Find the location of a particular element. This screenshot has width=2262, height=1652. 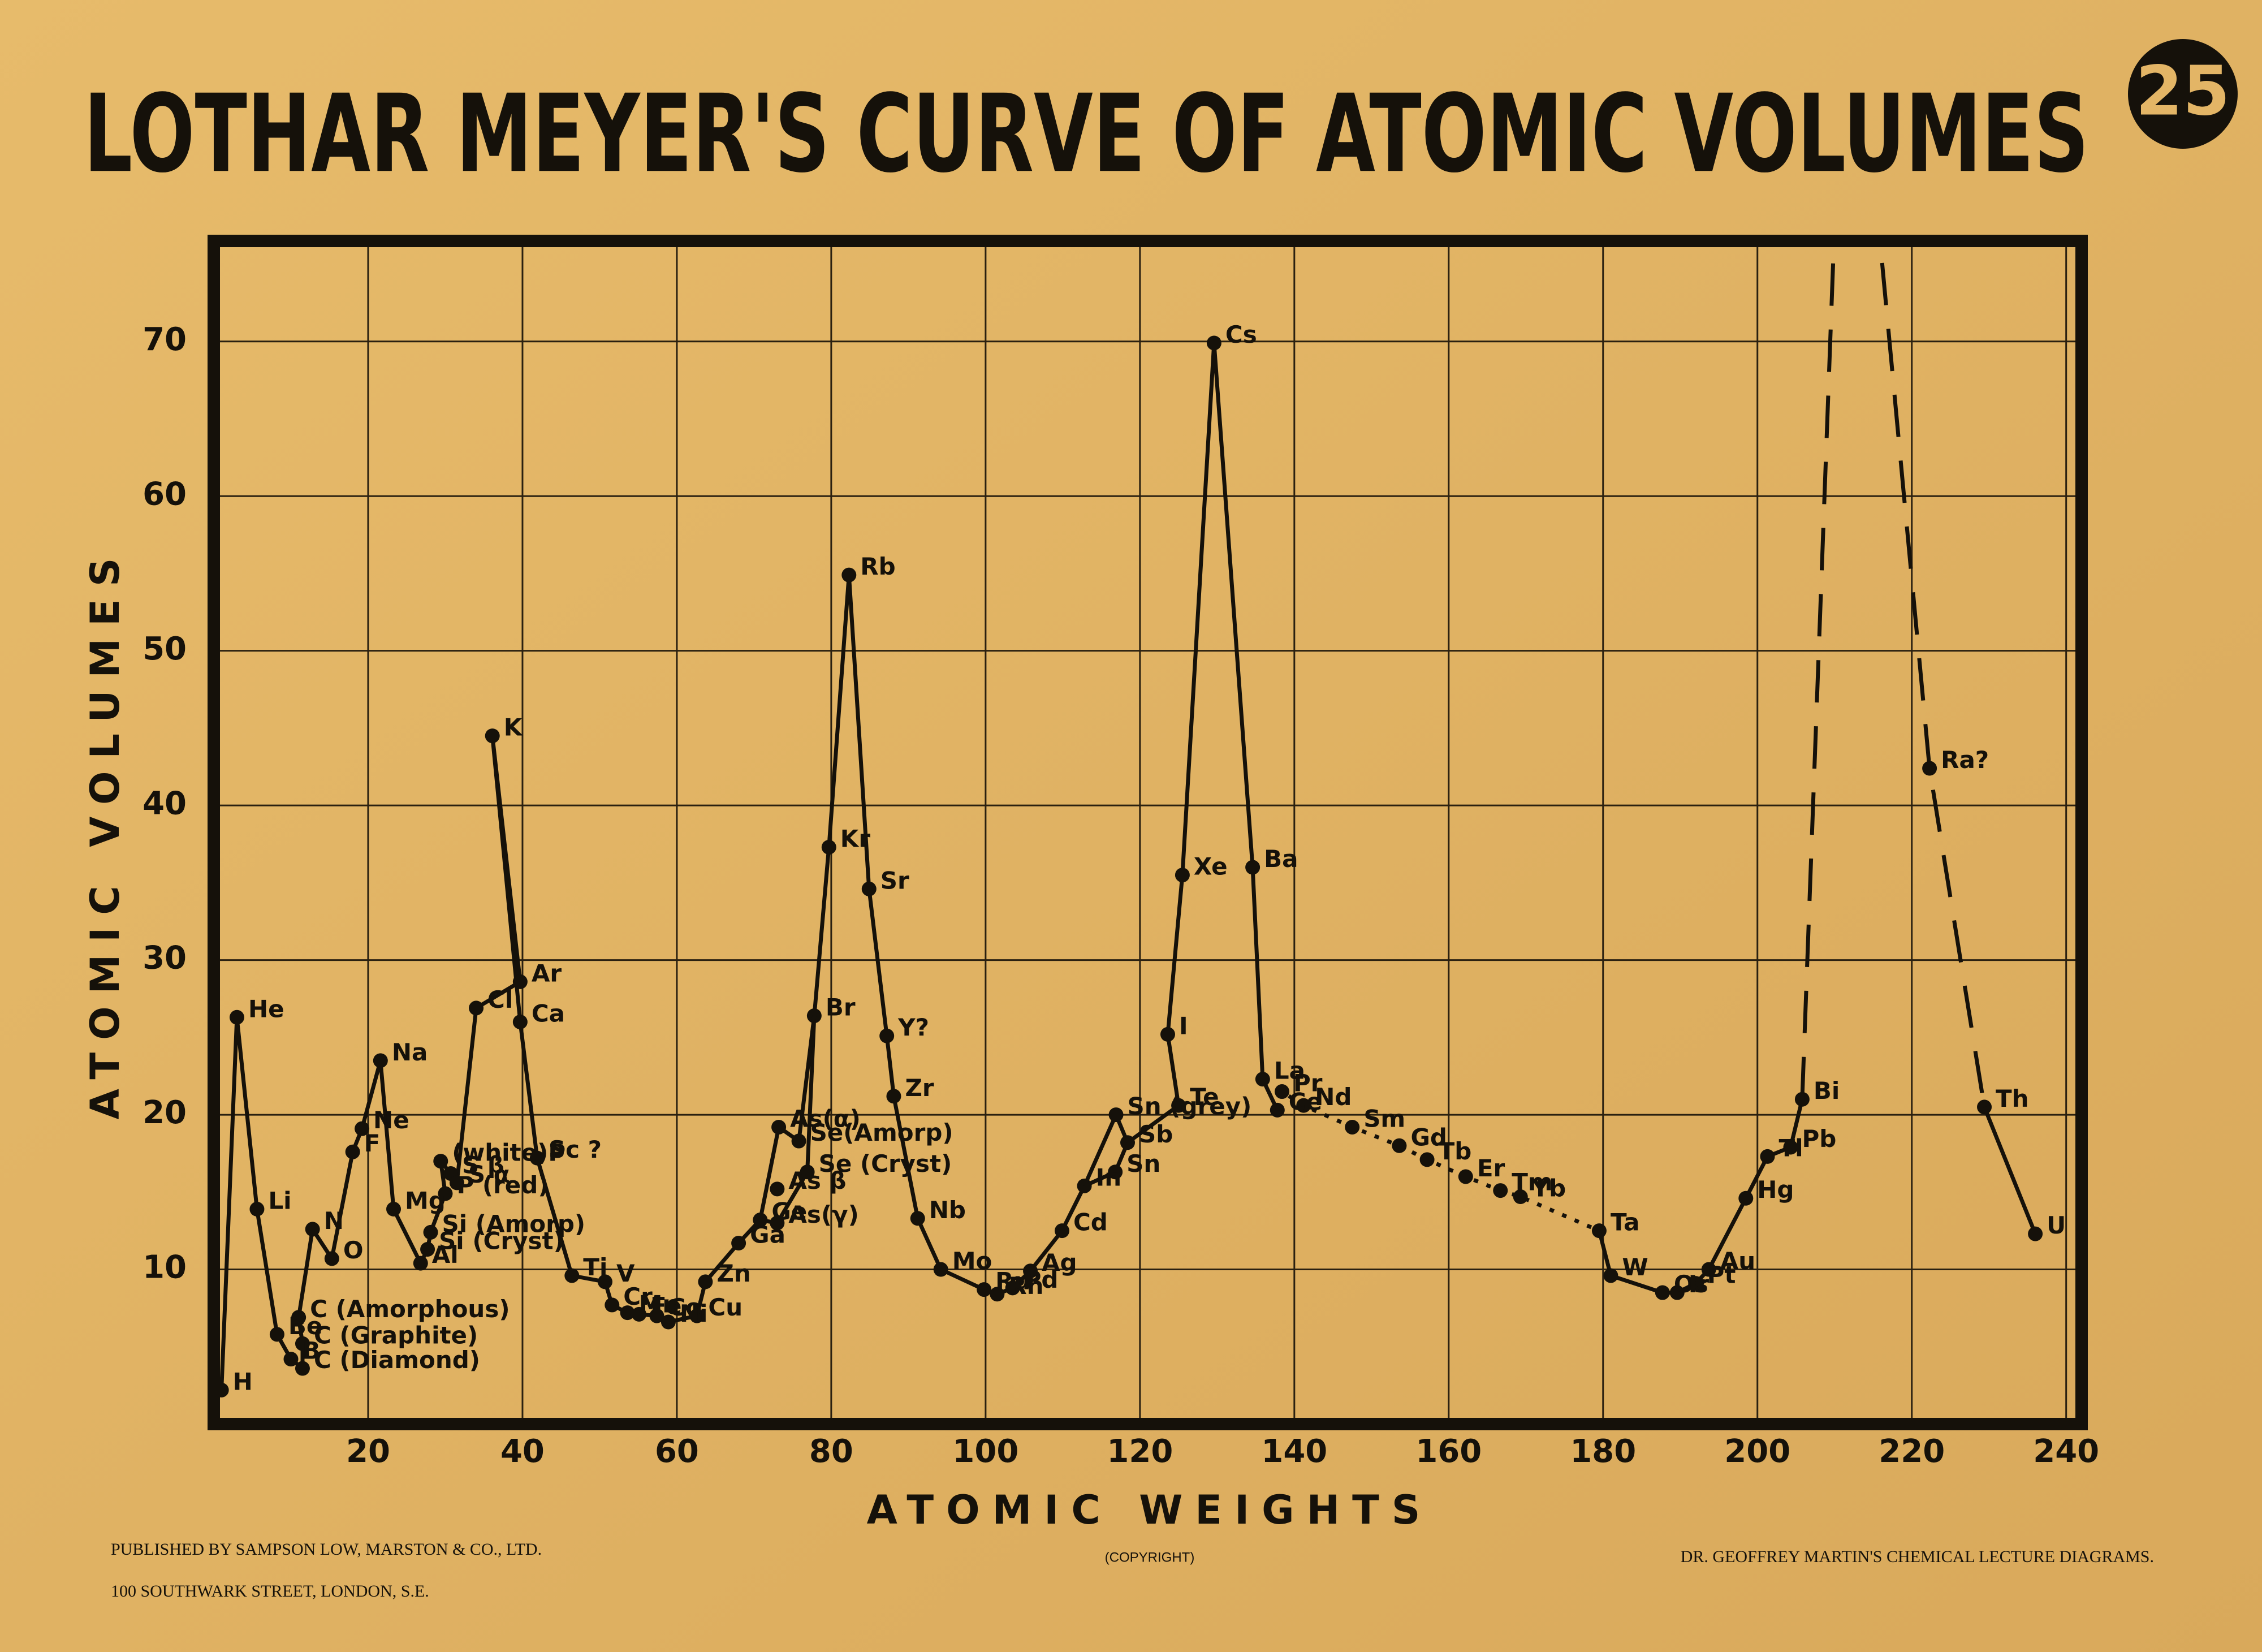

point-label: Zn is located at coordinates (733, 1274).